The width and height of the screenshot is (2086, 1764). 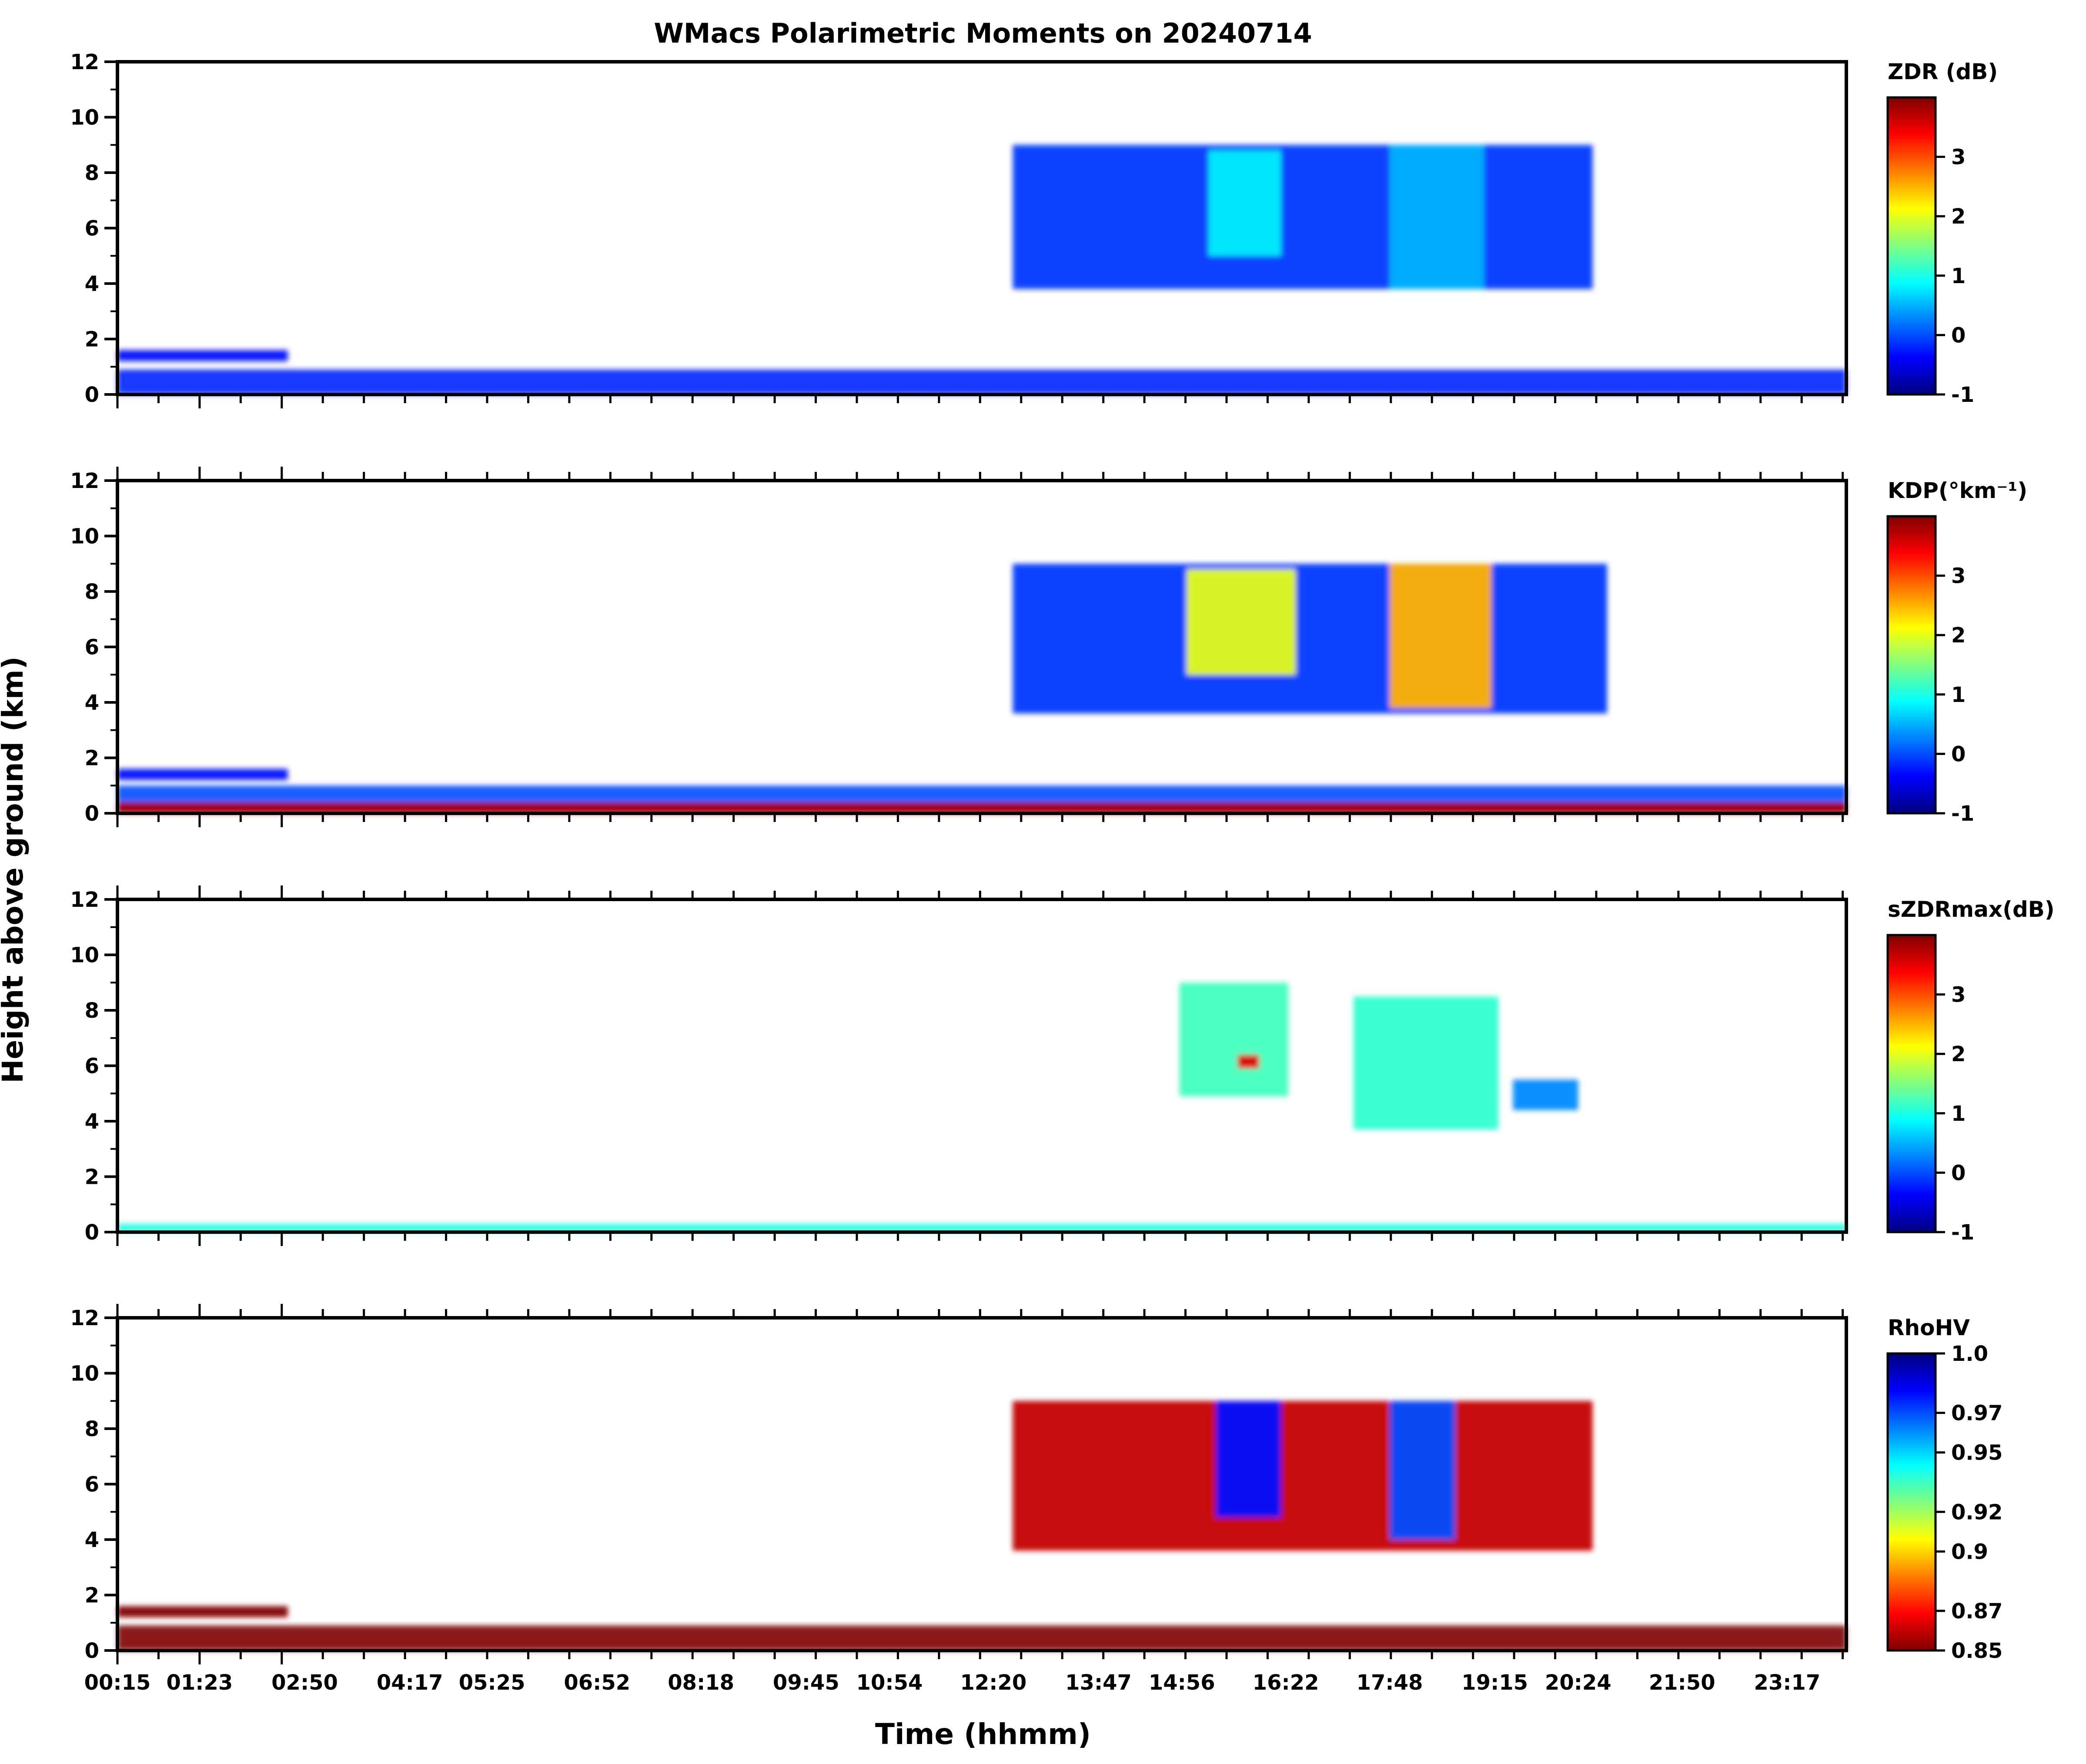 I want to click on colorbar-tick-label: 1.0, so click(x=1970, y=1354).